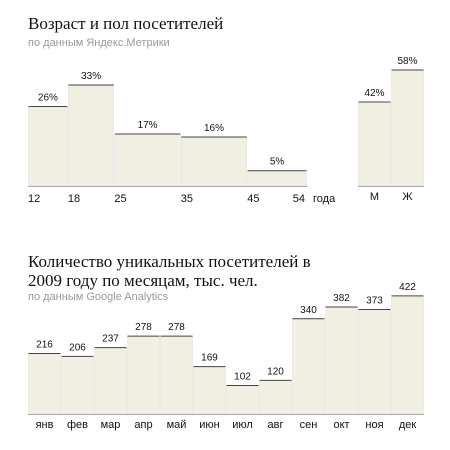  What do you see at coordinates (99, 43) in the screenshot?
I see `chart-subtitle: по данным Яндекс.Метрики` at bounding box center [99, 43].